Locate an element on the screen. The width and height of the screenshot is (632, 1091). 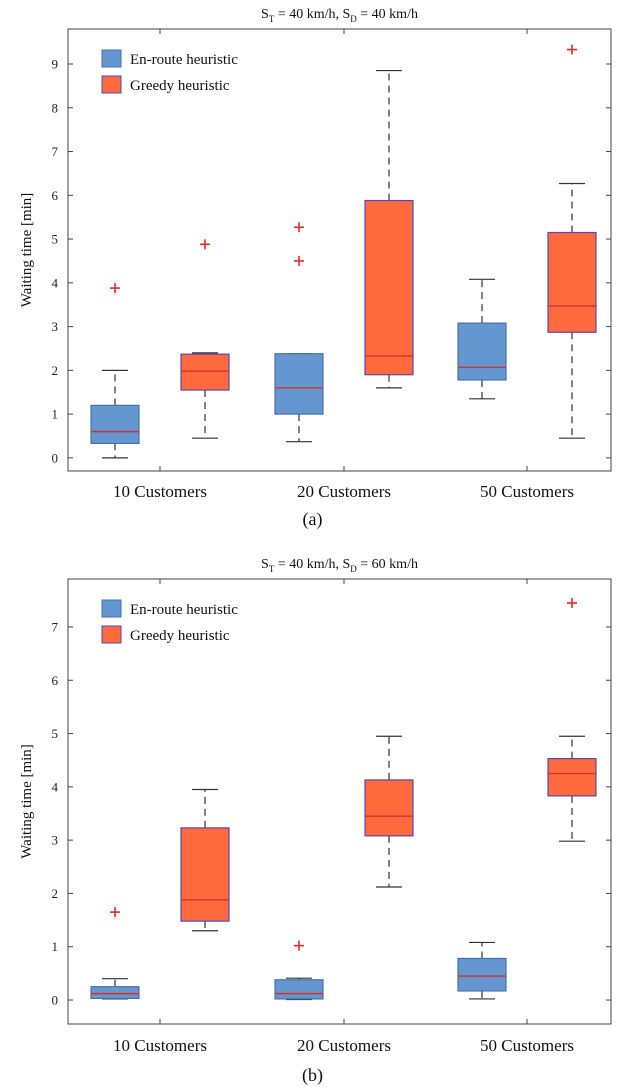
chart-title-tail: = 60 km/h is located at coordinates (387, 564).